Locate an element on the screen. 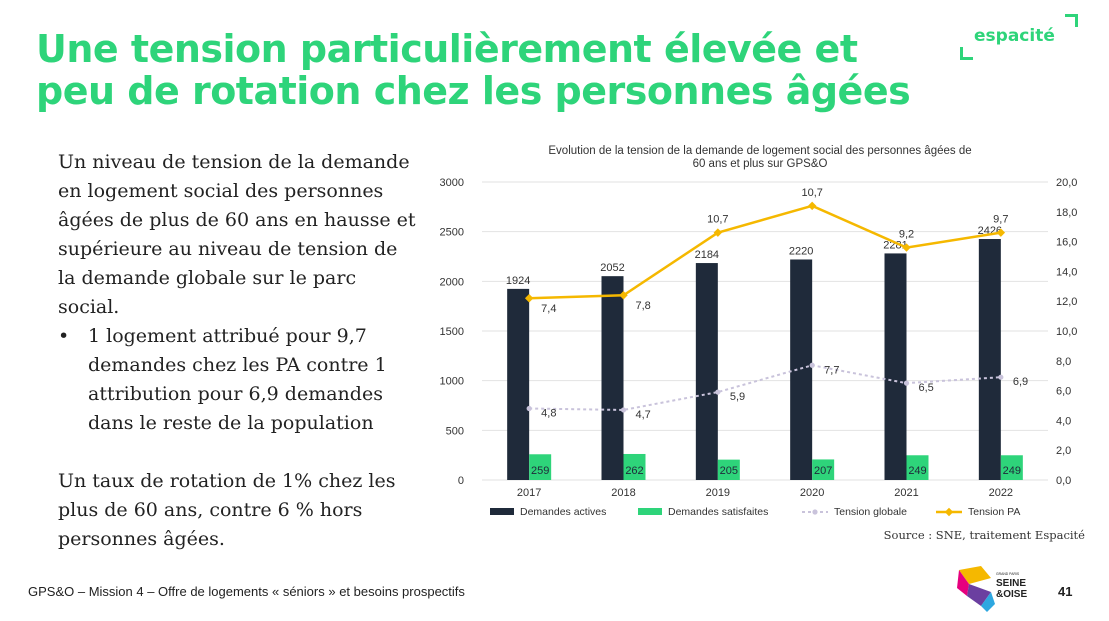 The height and width of the screenshot is (621, 1109). page-number: 41 is located at coordinates (1065, 591).